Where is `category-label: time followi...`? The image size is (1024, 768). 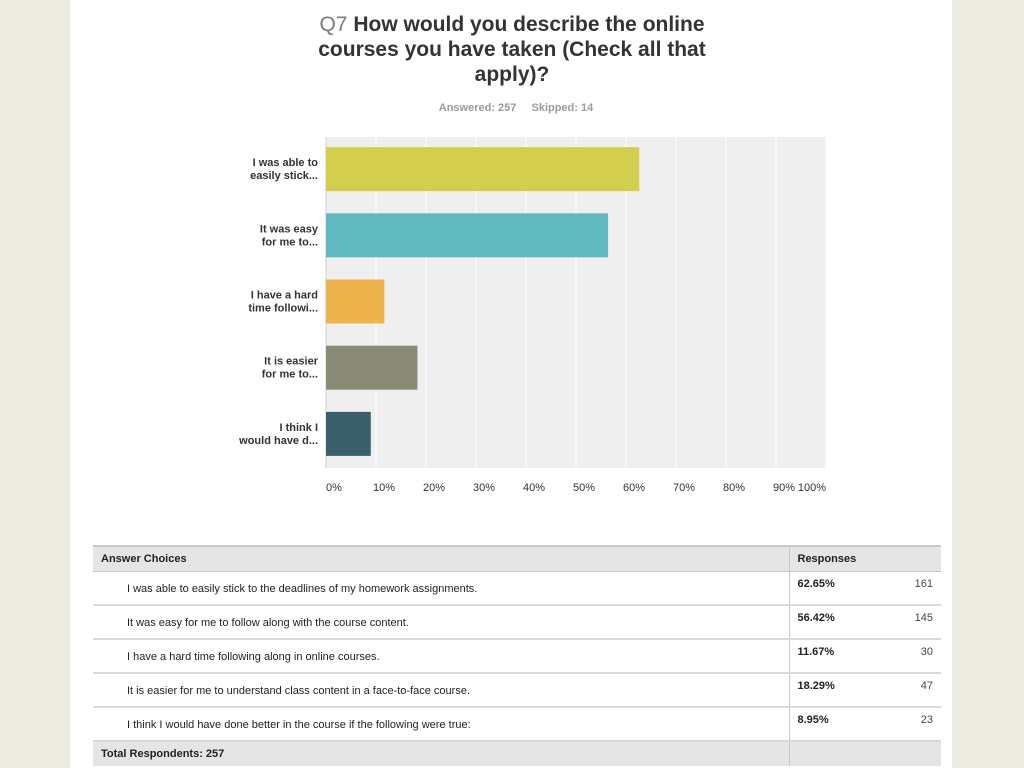 category-label: time followi... is located at coordinates (283, 309).